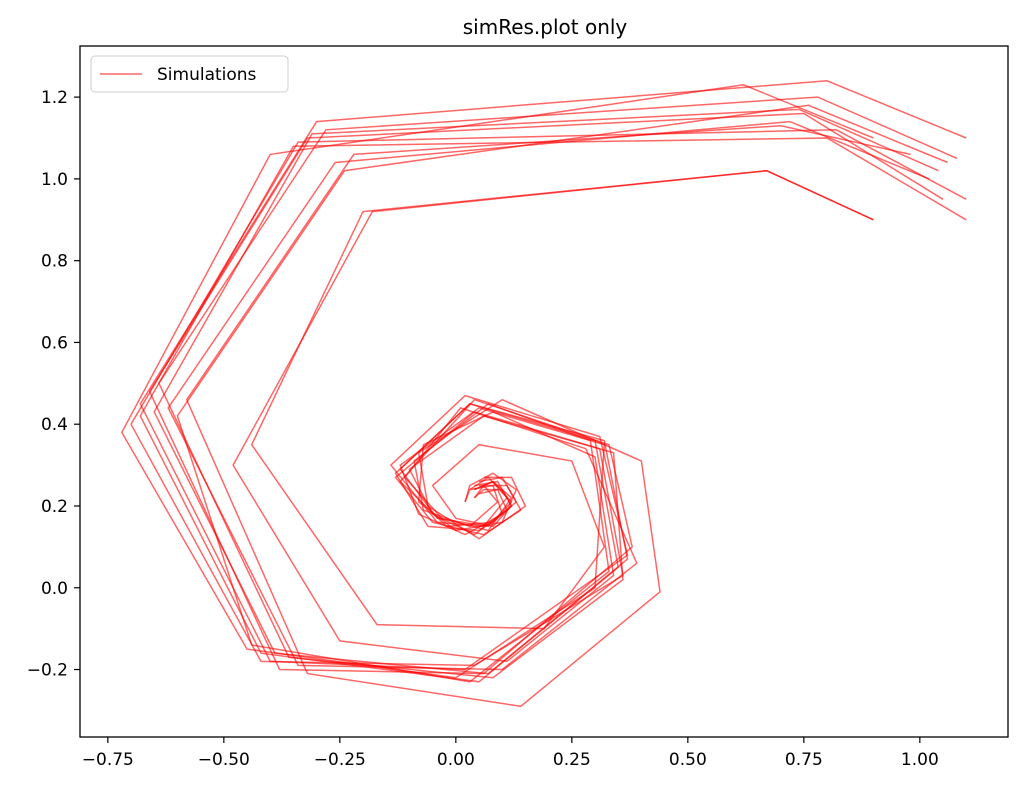 Image resolution: width=1025 pixels, height=789 pixels. I want to click on legend: Simulations, so click(189, 74).